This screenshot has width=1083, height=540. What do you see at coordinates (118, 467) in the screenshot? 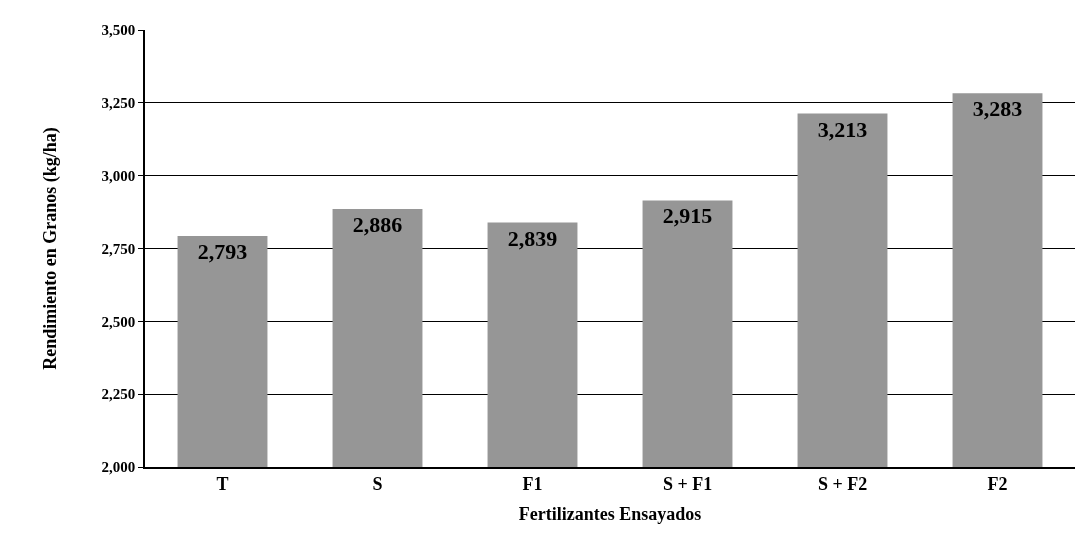
I see `y-tick-label: 2,000` at bounding box center [118, 467].